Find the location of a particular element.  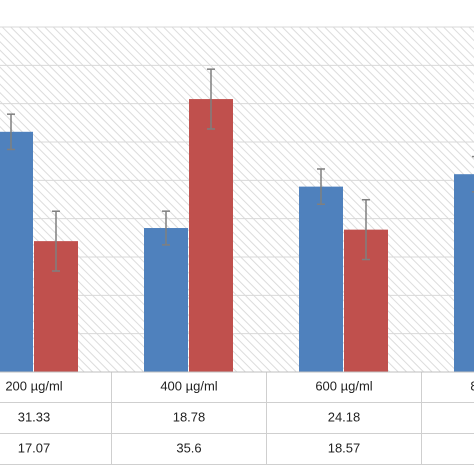

table-value: 24.18 is located at coordinates (344, 416).